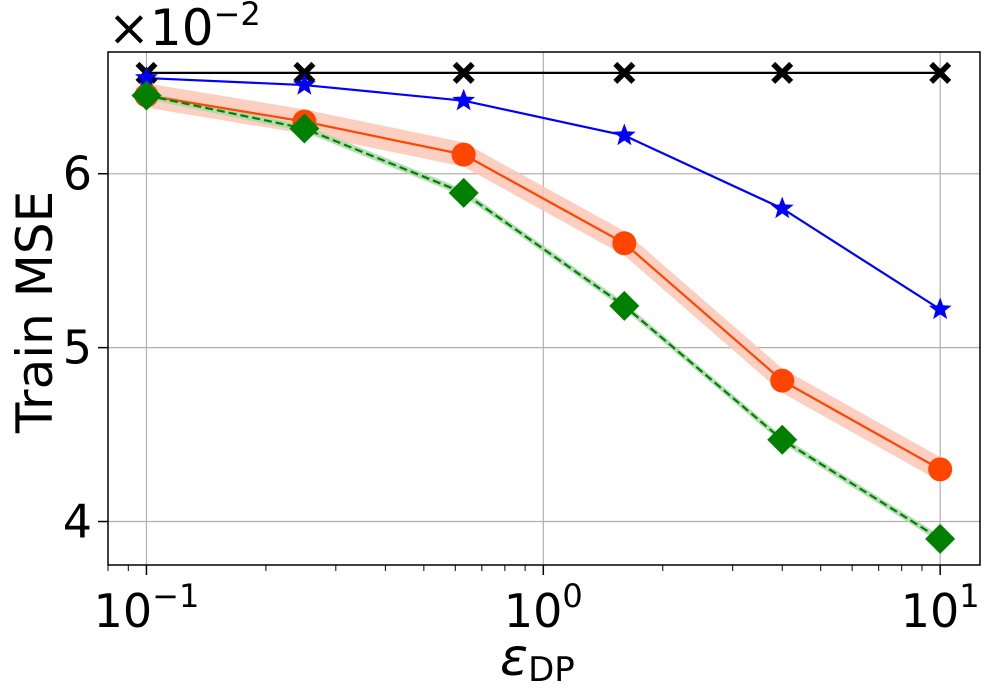 This screenshot has height=692, width=997. I want to click on x-tick-label: 10¹, so click(940, 607).